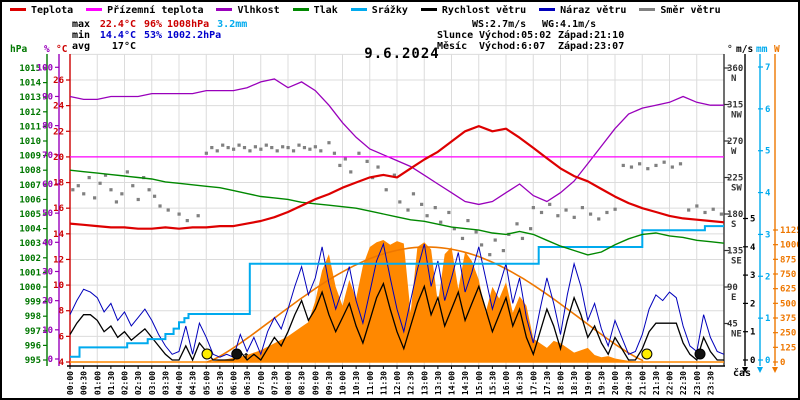 The height and width of the screenshot is (400, 800). Describe the element at coordinates (515, 35) in the screenshot. I see `sunrise-time: Východ:05:02` at that location.